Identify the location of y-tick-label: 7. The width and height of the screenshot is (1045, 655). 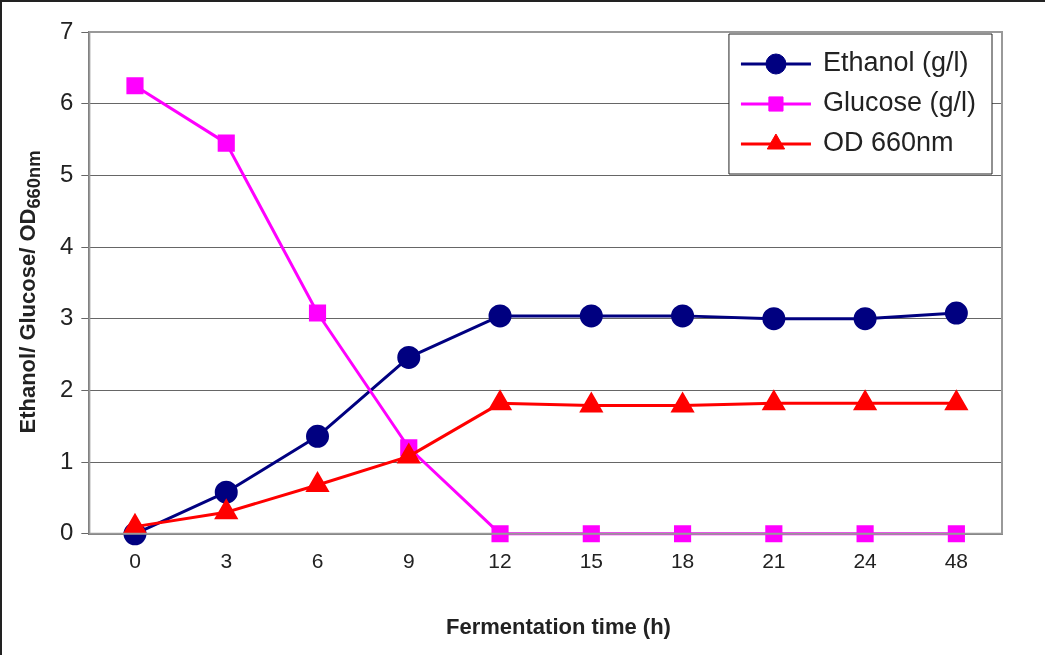
(66, 30).